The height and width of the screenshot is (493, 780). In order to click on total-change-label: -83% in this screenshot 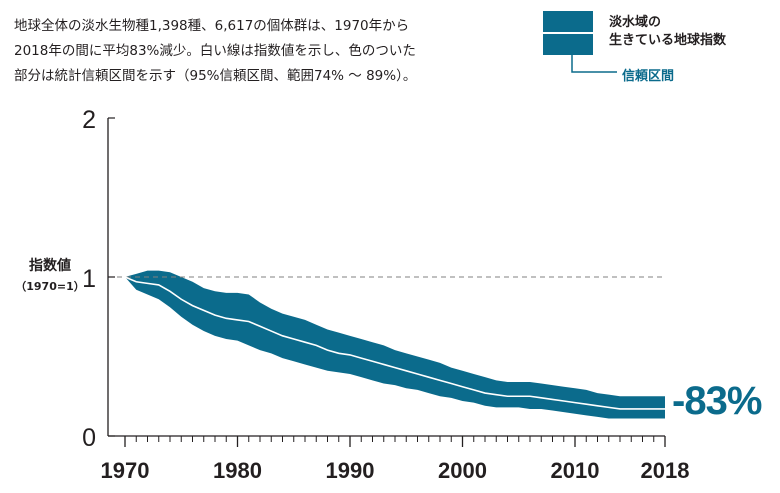, I will do `click(717, 401)`.